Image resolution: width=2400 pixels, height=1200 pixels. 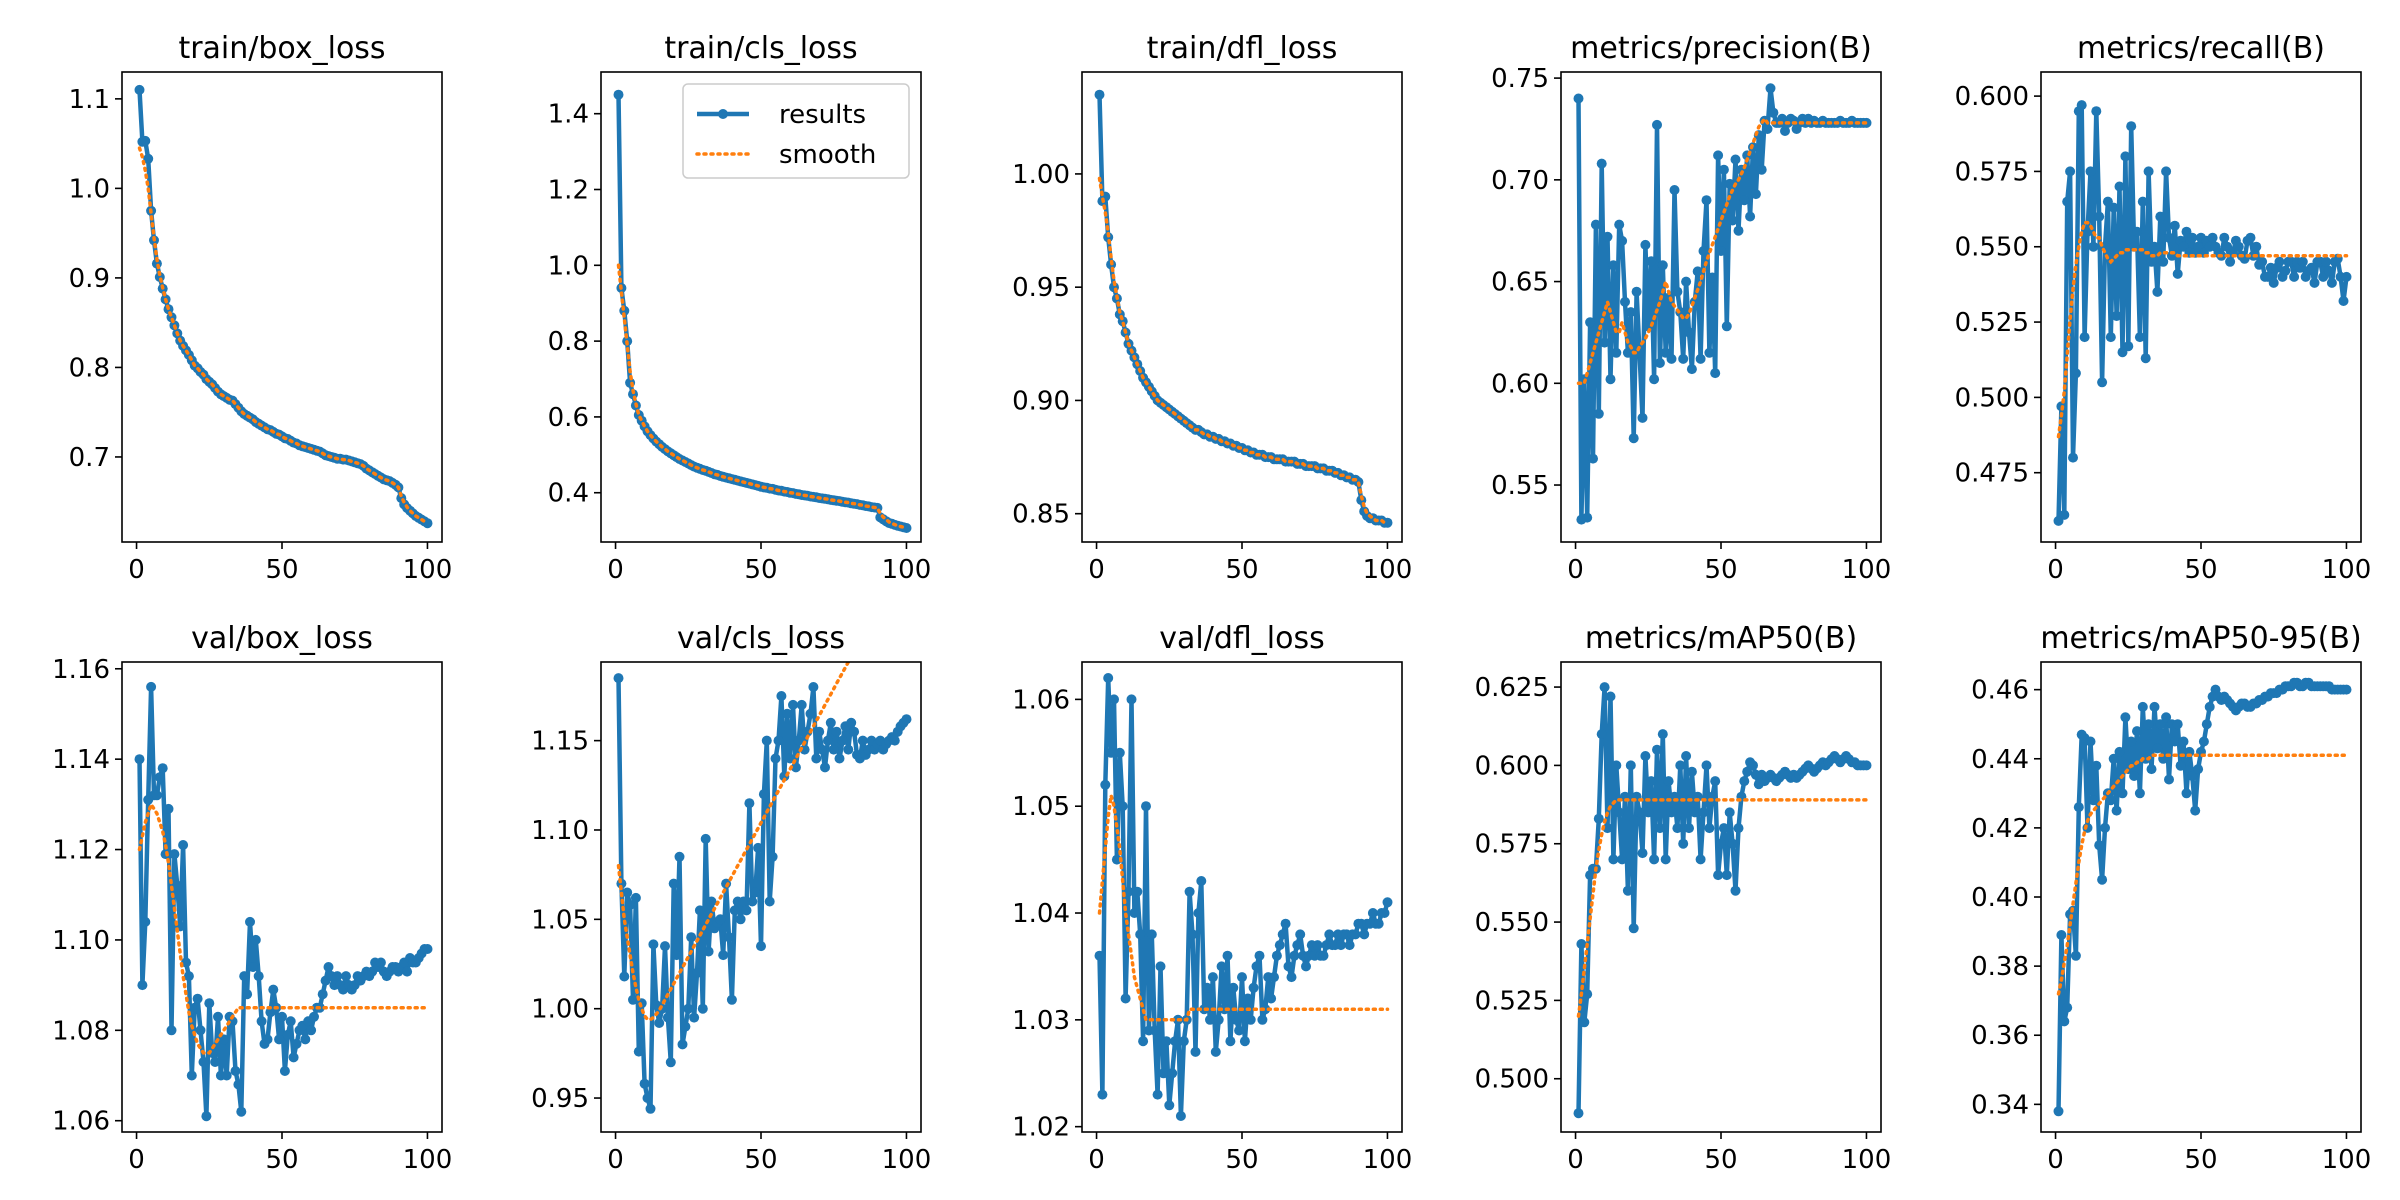 I want to click on axes-frame, so click(x=1242, y=897).